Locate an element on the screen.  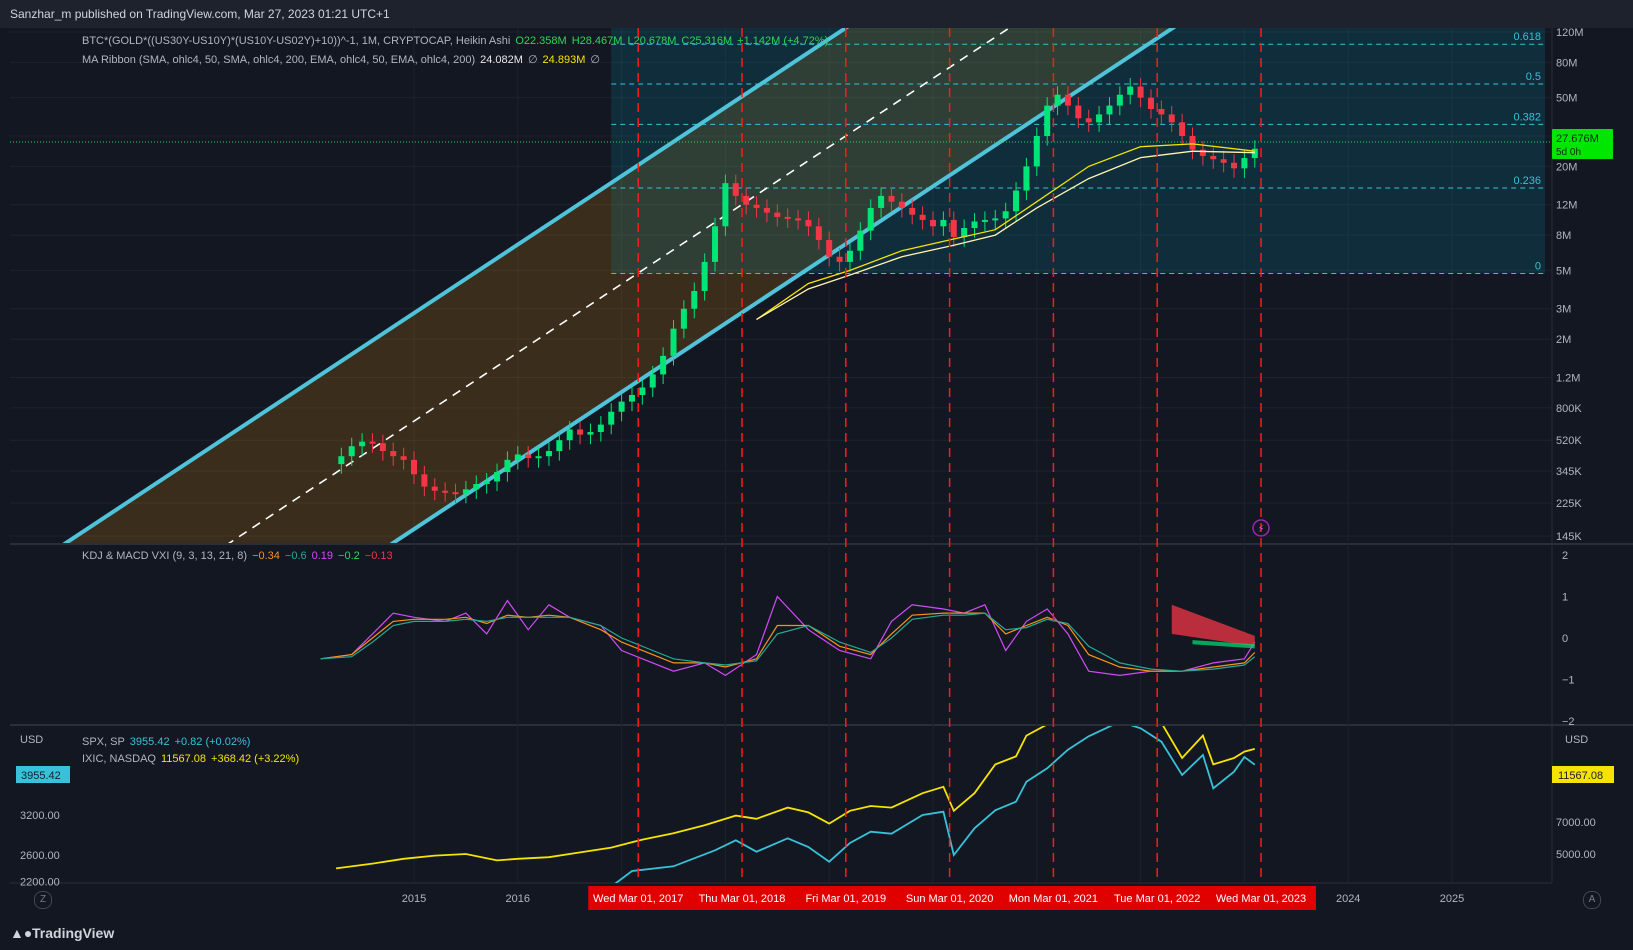
date-highlight-band is located at coordinates (952, 898).